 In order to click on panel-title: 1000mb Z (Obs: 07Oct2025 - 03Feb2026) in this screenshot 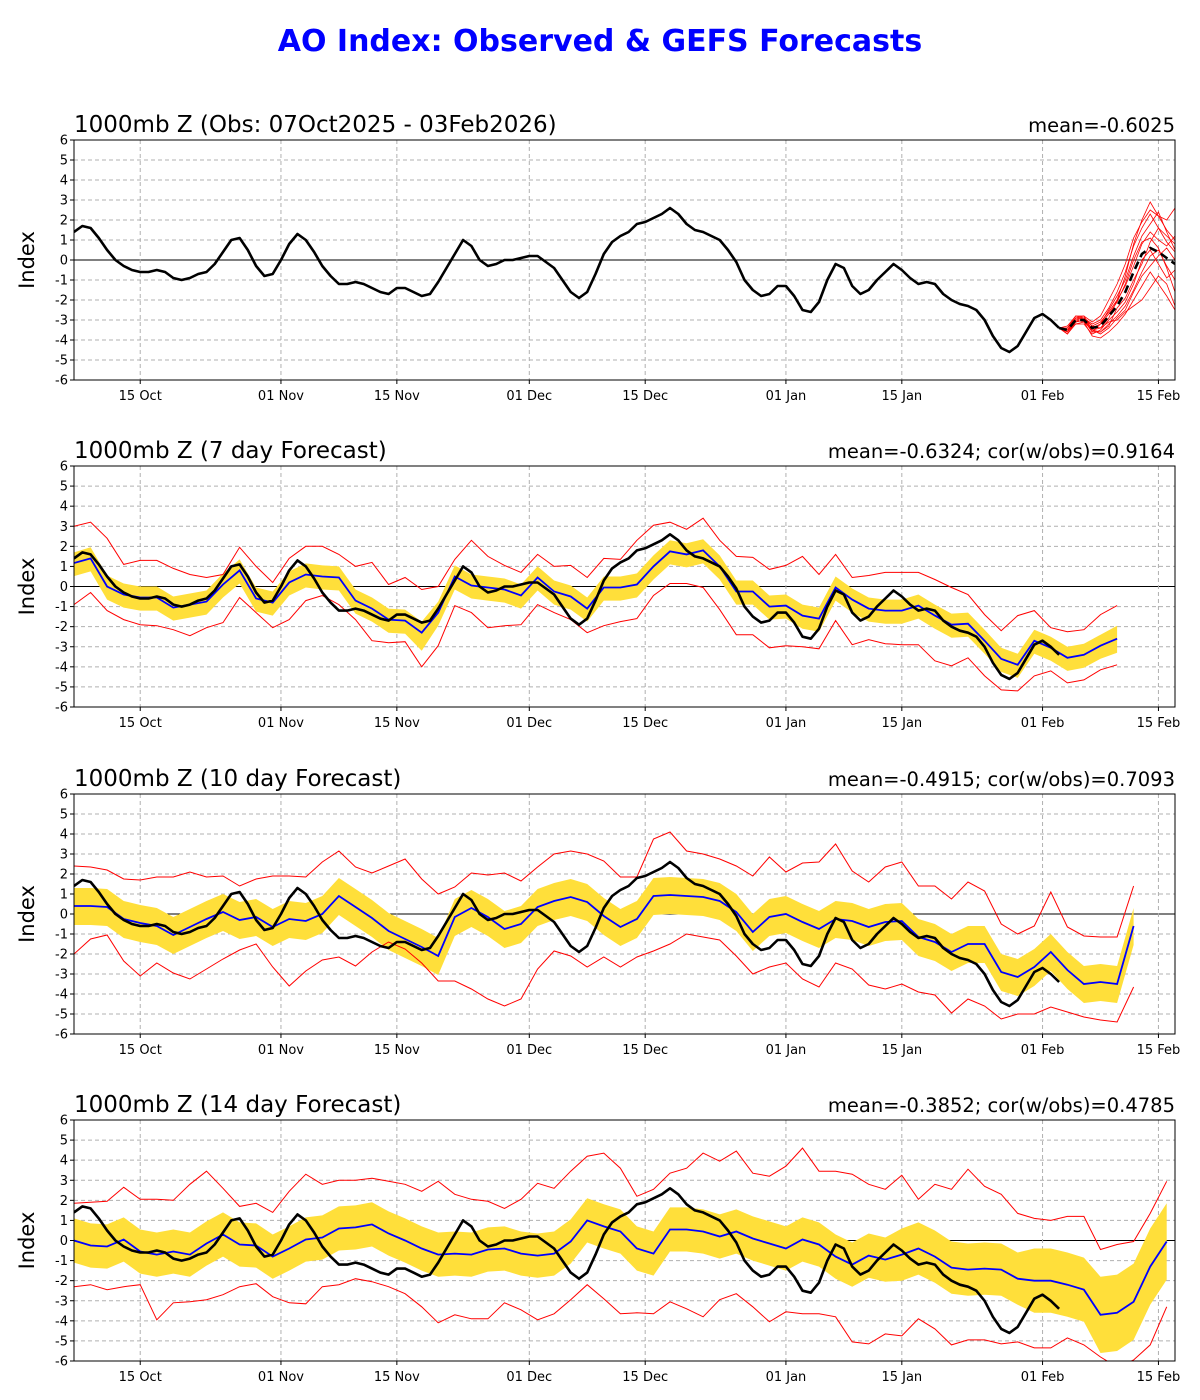, I will do `click(315, 125)`.